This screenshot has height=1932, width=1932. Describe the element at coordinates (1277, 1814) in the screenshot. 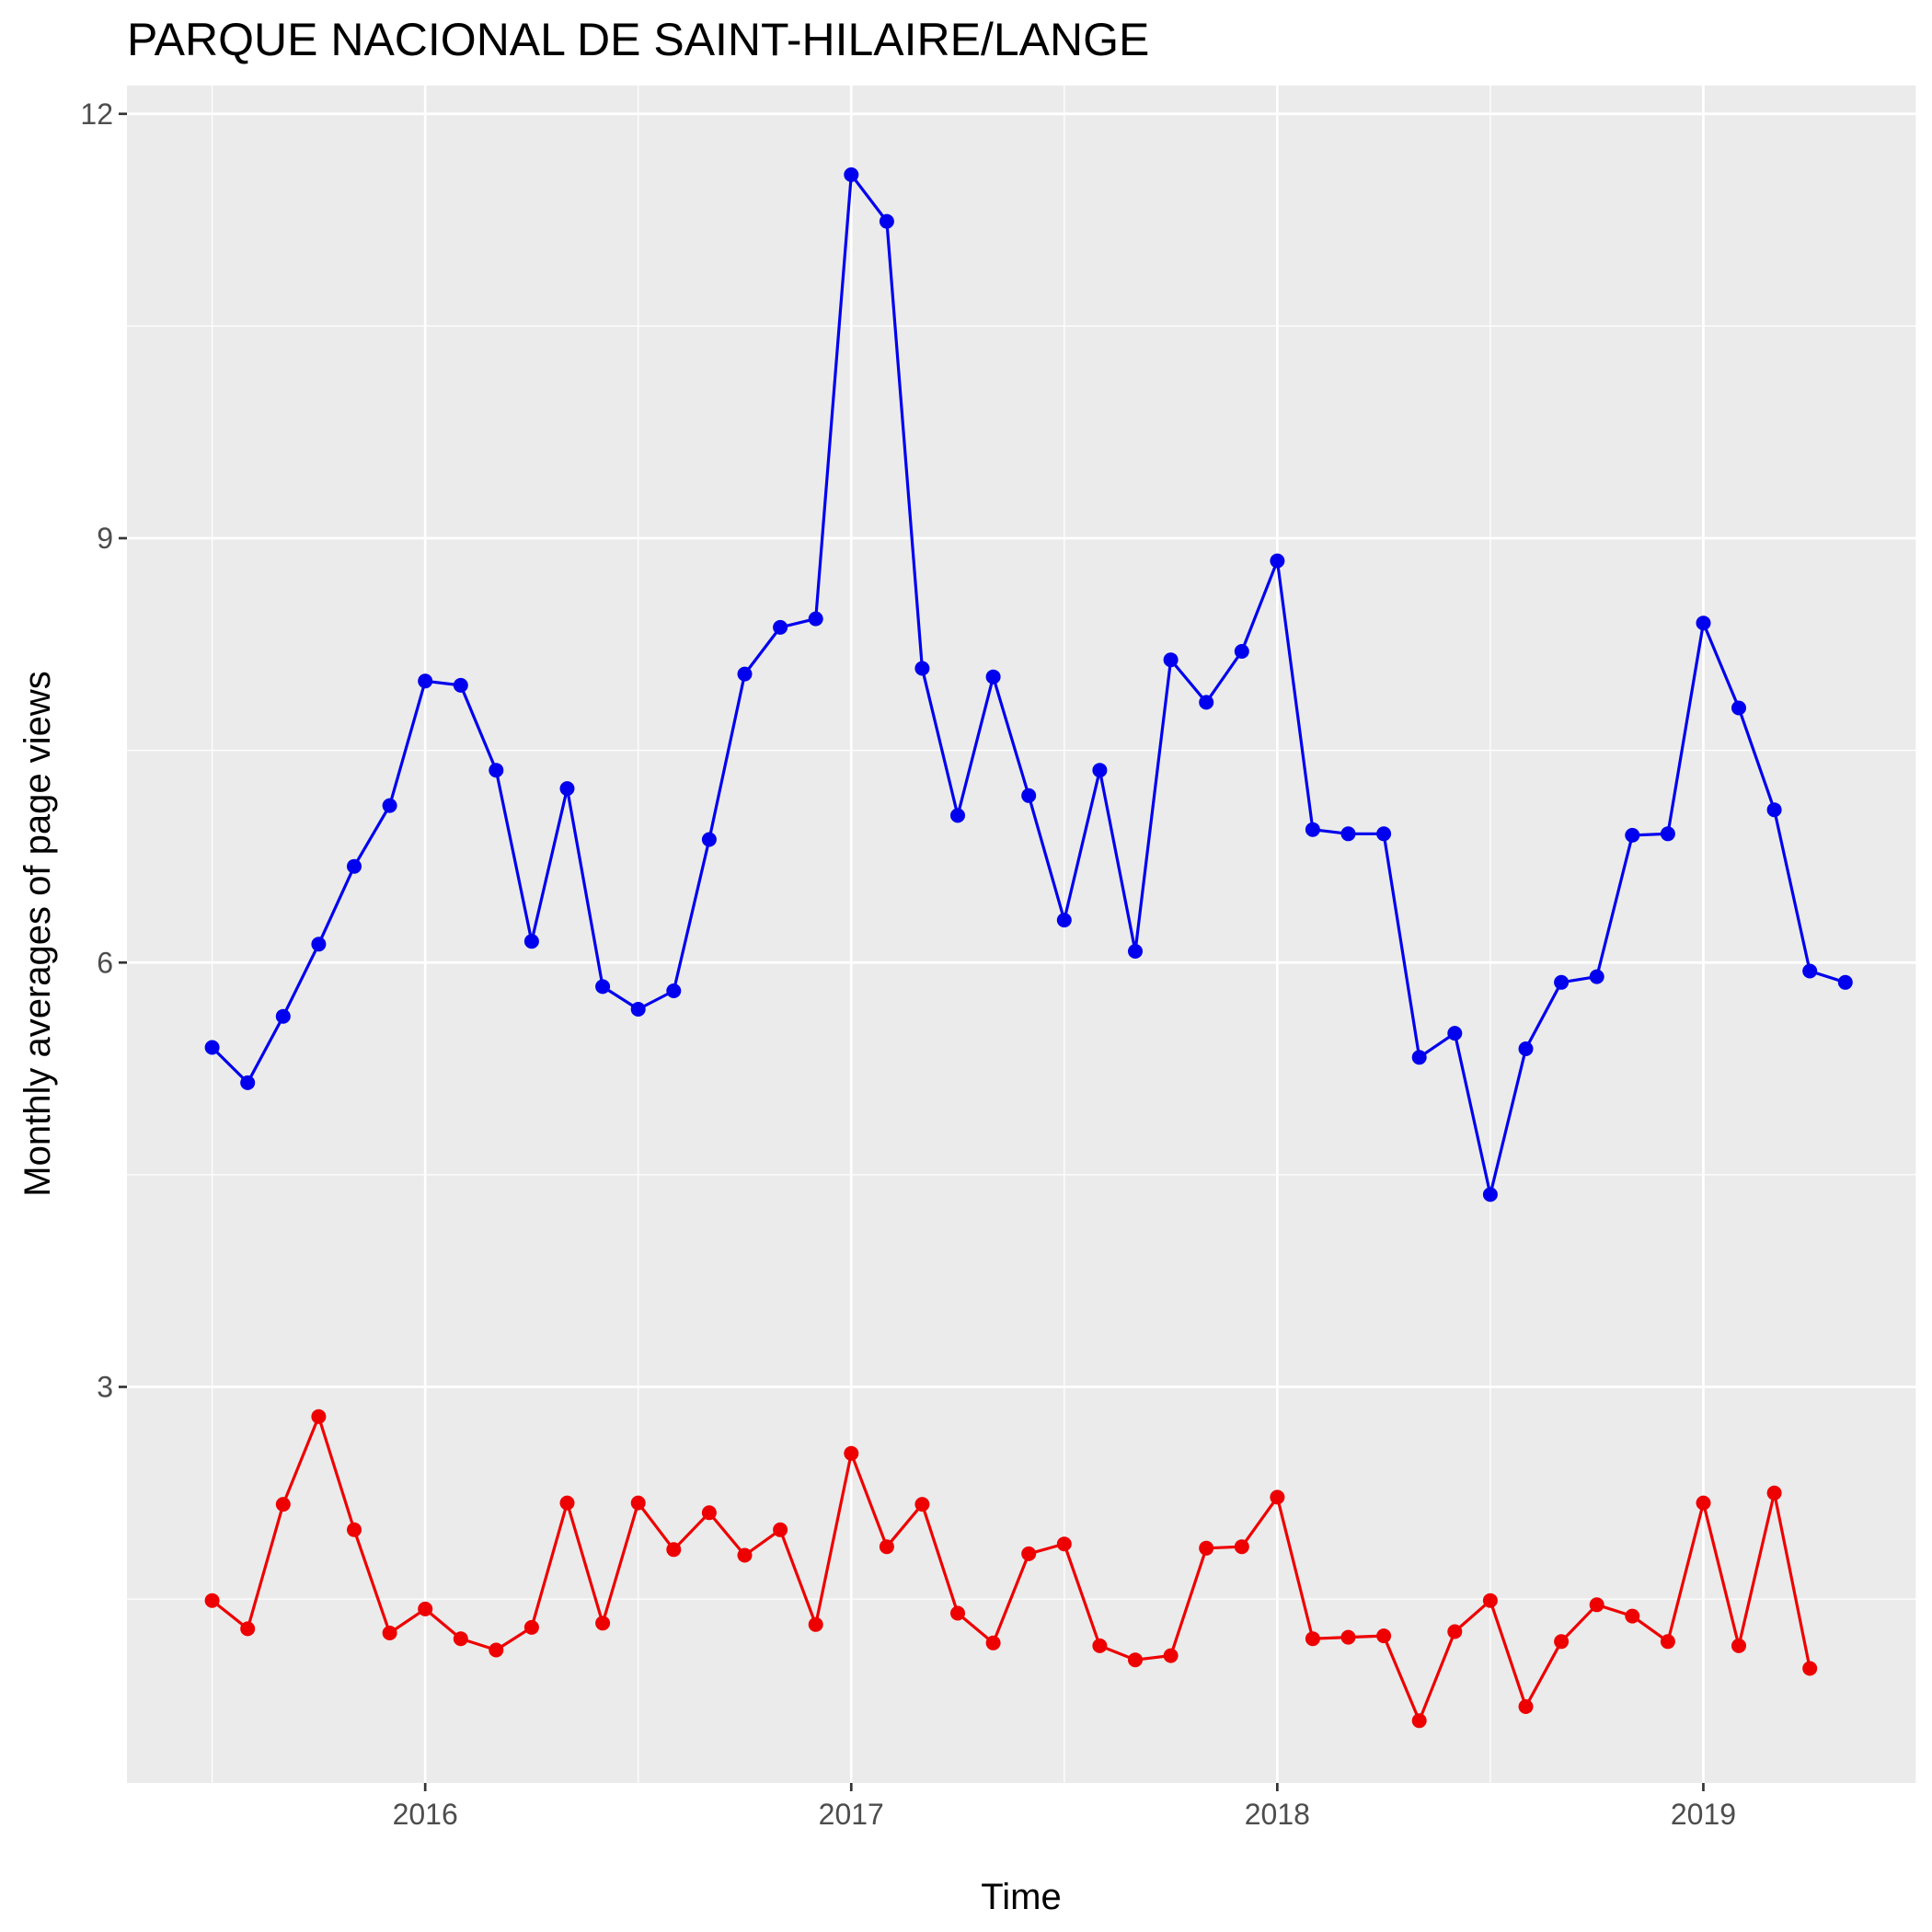

I see `x-tick-label: 2018` at that location.